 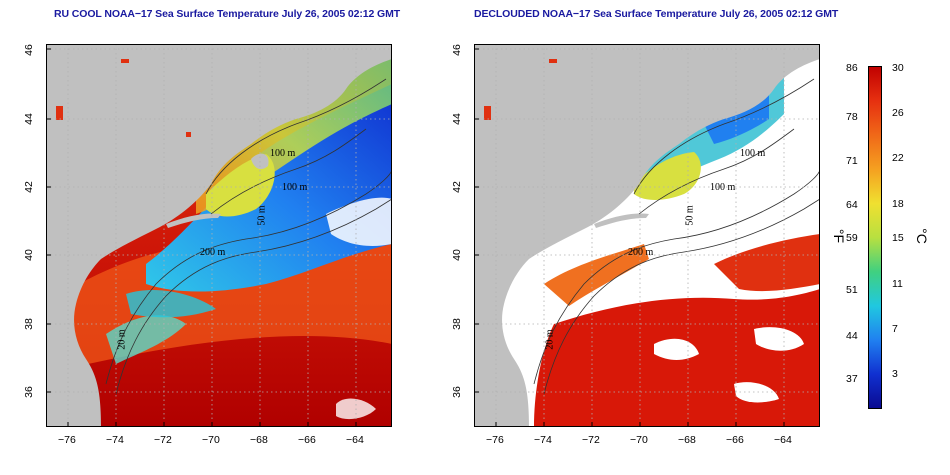 I want to click on left-contour-label-100m-b: 100 m, so click(x=295, y=187).